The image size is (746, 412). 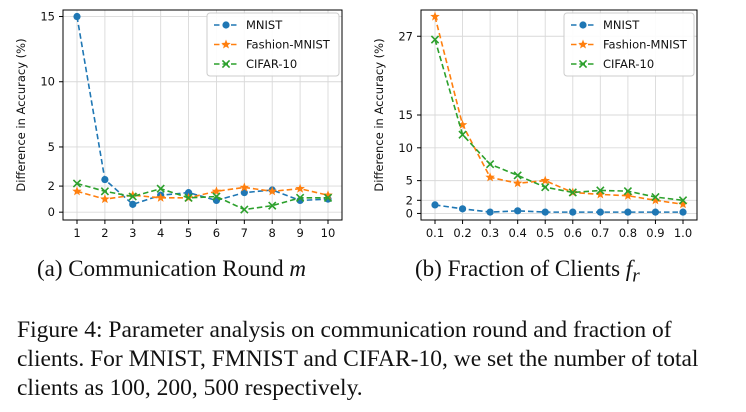 I want to click on x-tick-label: 9, so click(x=299, y=233).